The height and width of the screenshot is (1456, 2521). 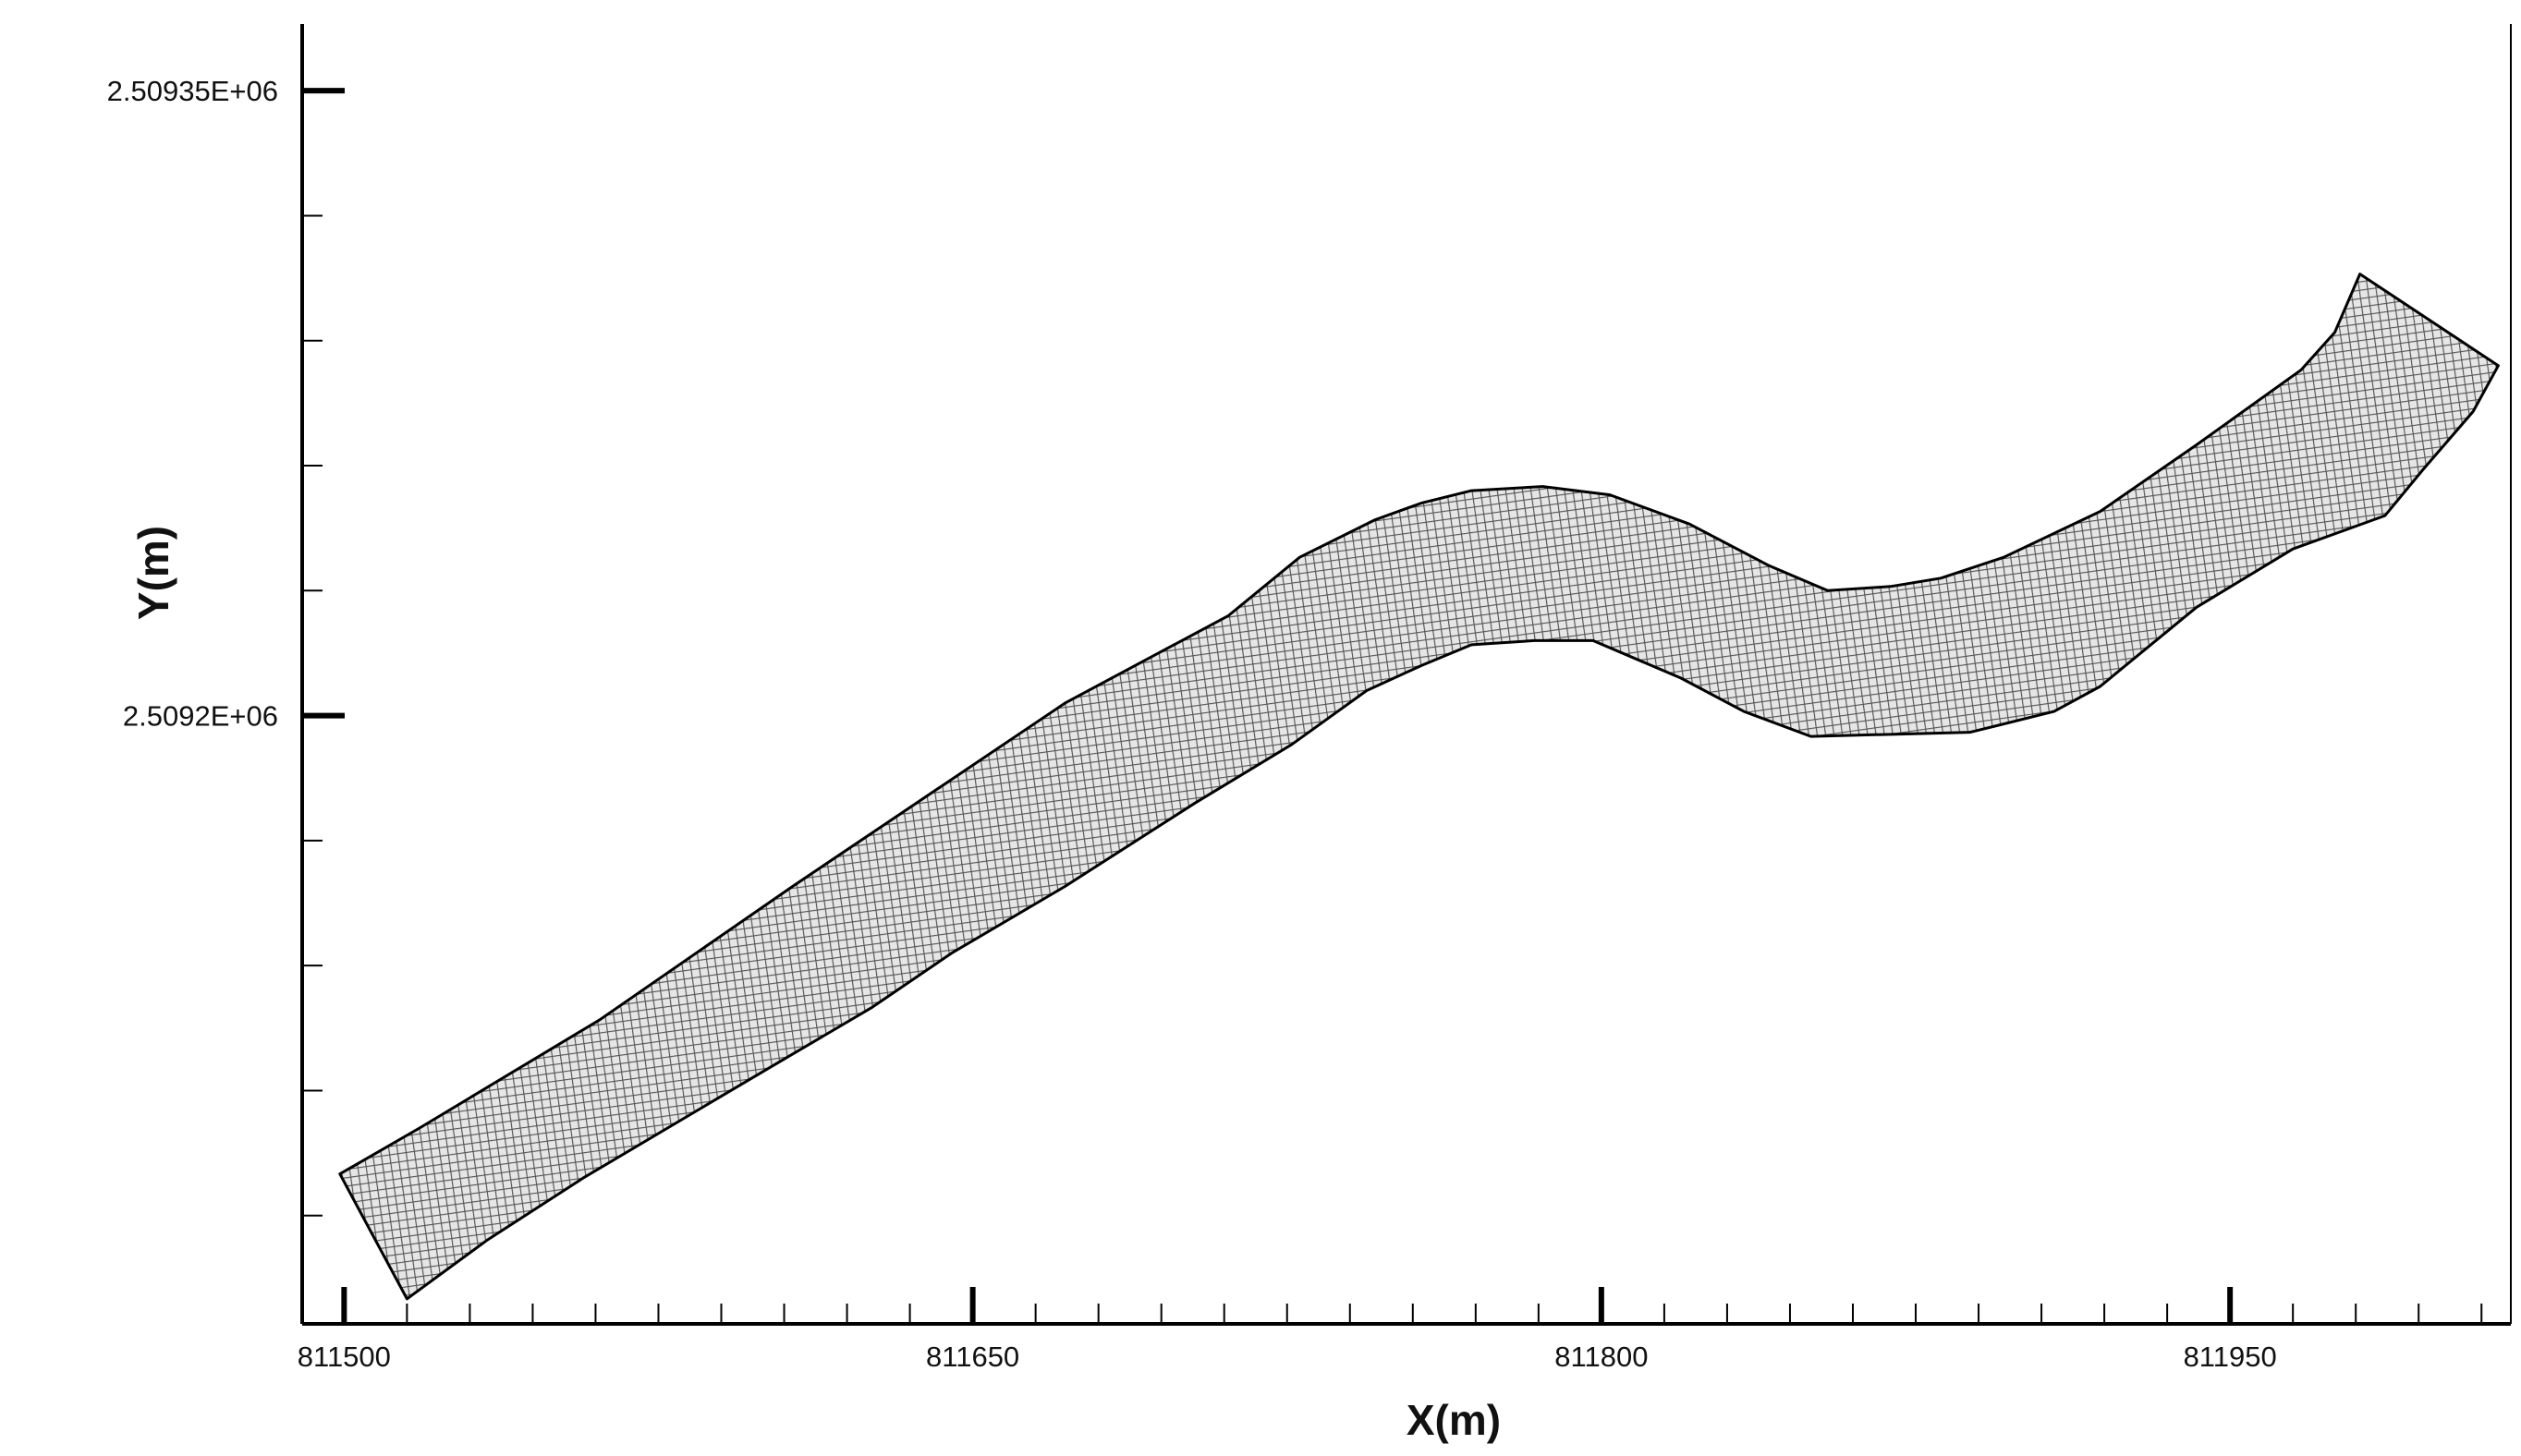 What do you see at coordinates (344, 1357) in the screenshot?
I see `x-tick-label: 811500` at bounding box center [344, 1357].